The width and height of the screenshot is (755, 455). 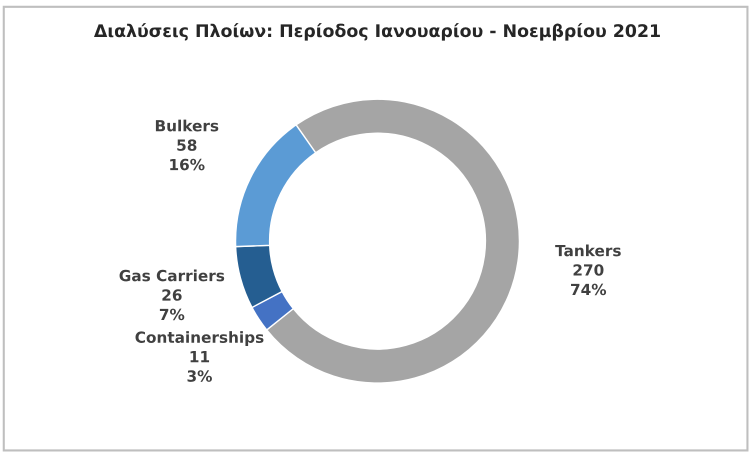 What do you see at coordinates (200, 366) in the screenshot?
I see `data-label: 11 3%` at bounding box center [200, 366].